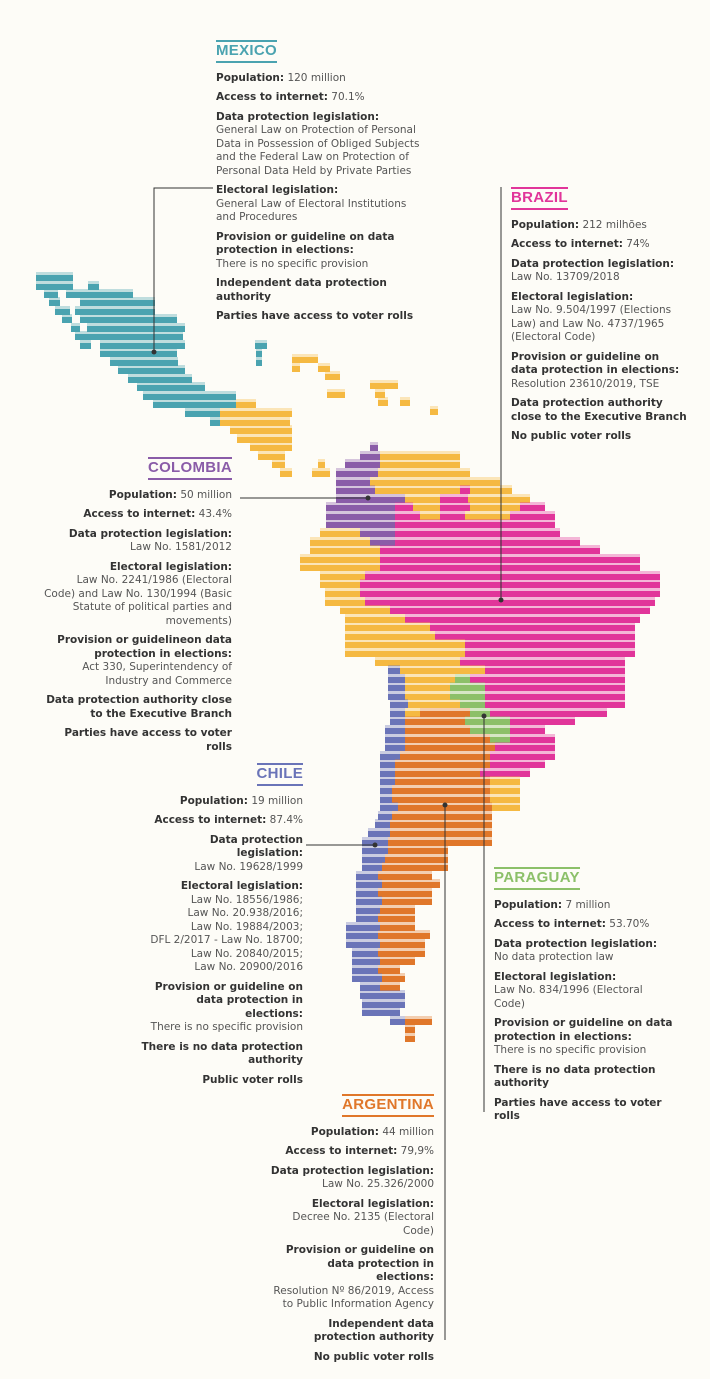 This screenshot has height=1379, width=710. Describe the element at coordinates (352, 1331) in the screenshot. I see `info-item: Independent data protection authority` at that location.